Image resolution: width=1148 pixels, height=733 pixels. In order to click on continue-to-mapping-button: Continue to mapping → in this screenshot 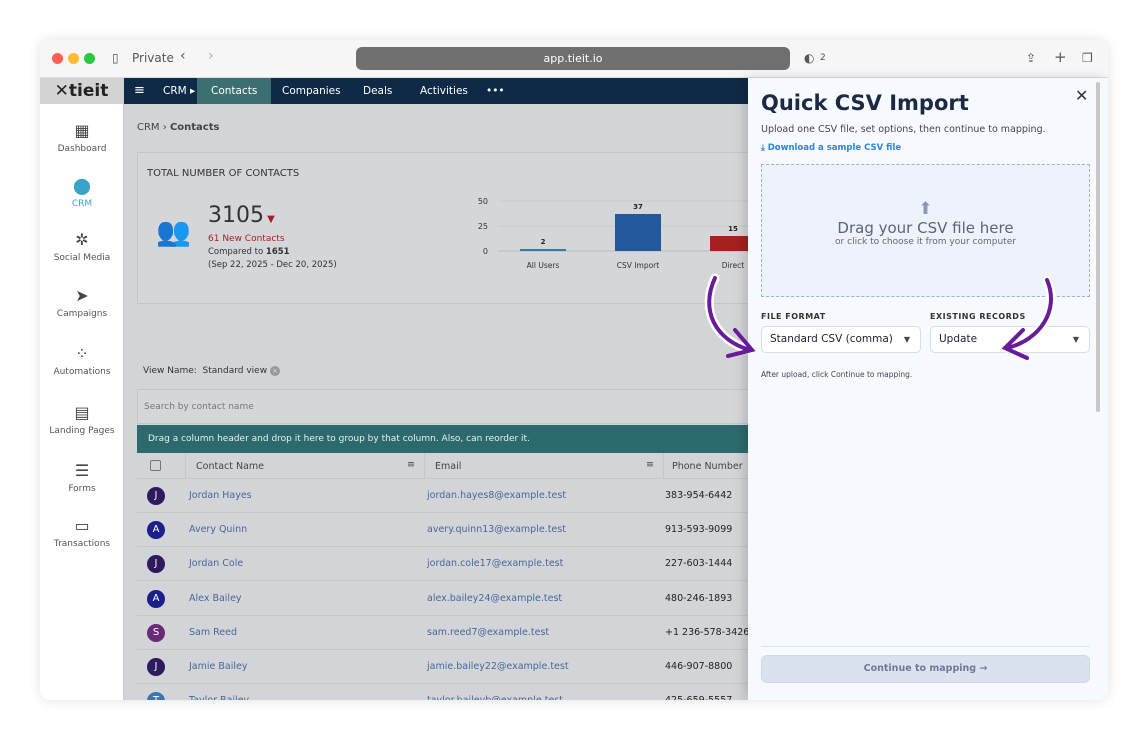, I will do `click(925, 669)`.